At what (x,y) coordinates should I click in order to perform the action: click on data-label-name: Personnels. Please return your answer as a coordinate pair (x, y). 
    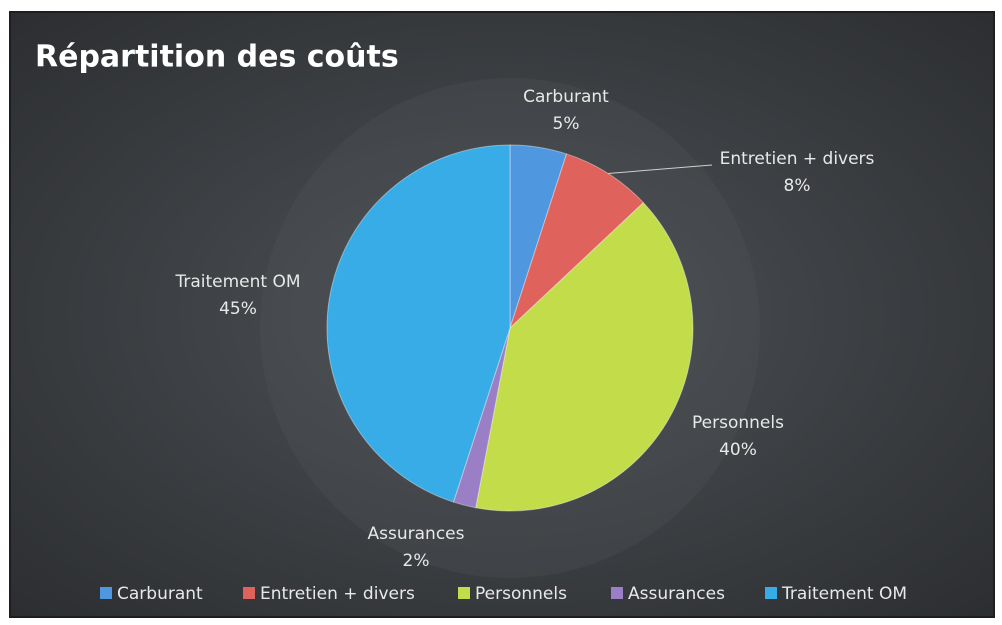
    Looking at the image, I should click on (738, 423).